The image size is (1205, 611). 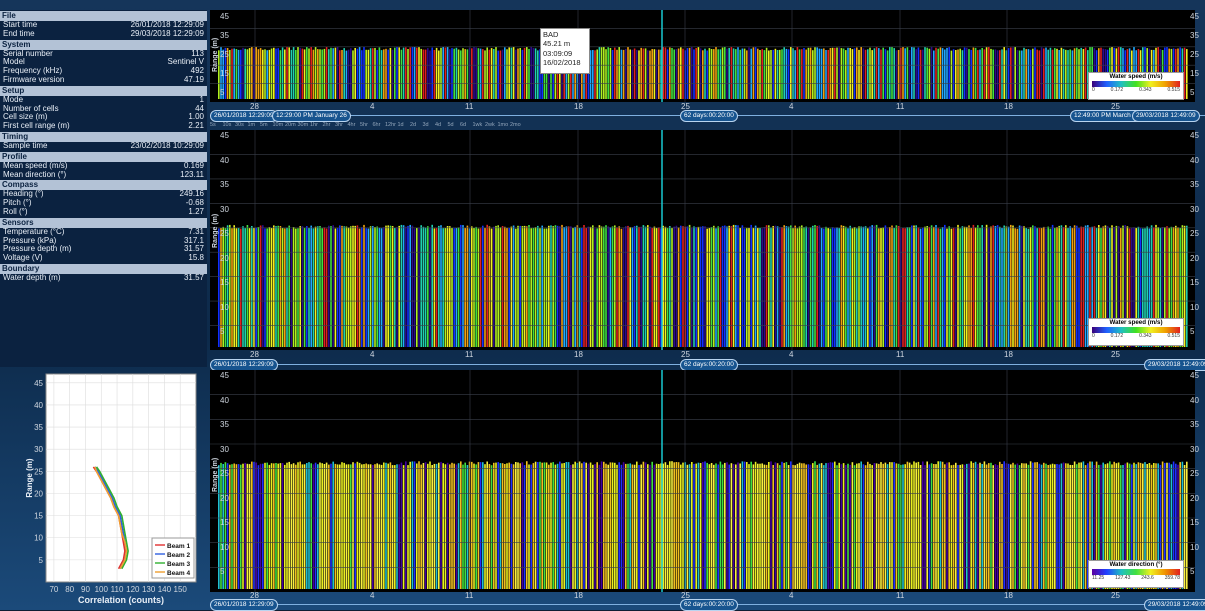 What do you see at coordinates (477, 125) in the screenshot?
I see `zoom-option: 1wk` at bounding box center [477, 125].